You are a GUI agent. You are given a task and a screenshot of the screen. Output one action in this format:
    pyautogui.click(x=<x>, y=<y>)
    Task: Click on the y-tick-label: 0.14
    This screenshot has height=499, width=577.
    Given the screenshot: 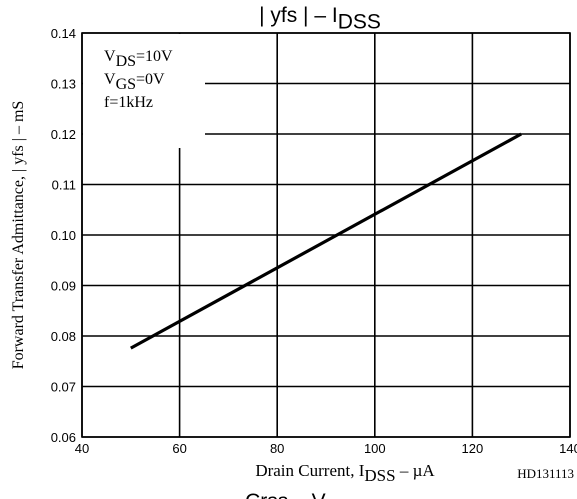 What is the action you would take?
    pyautogui.click(x=63, y=33)
    